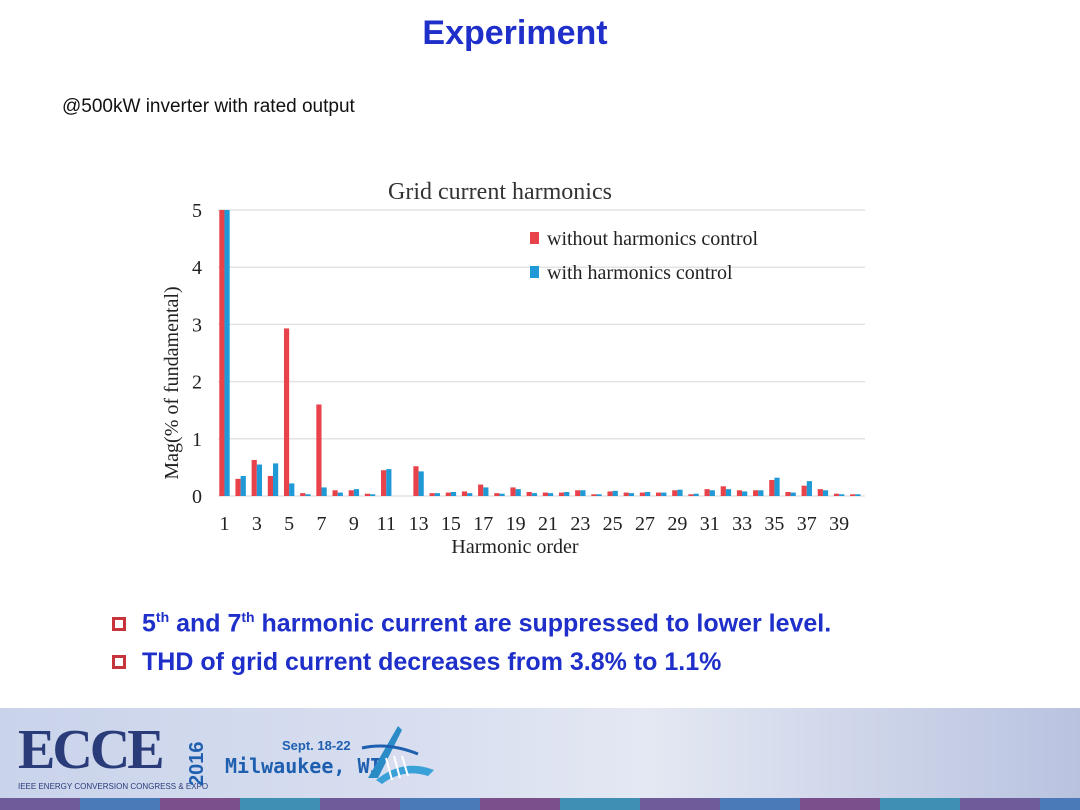 This screenshot has height=810, width=1080. What do you see at coordinates (197, 211) in the screenshot?
I see `y-tick-label: 5` at bounding box center [197, 211].